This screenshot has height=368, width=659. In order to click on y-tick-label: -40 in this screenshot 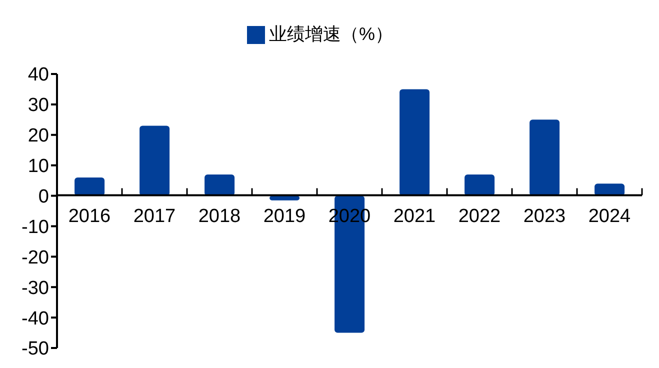, I will do `click(35, 319)`.